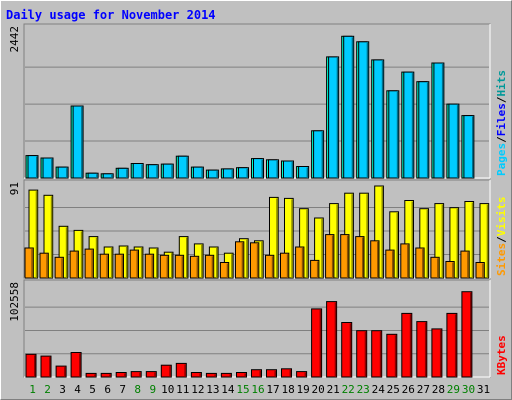 The width and height of the screenshot is (512, 400). I want to click on x-label-day-7: 7, so click(122, 389).